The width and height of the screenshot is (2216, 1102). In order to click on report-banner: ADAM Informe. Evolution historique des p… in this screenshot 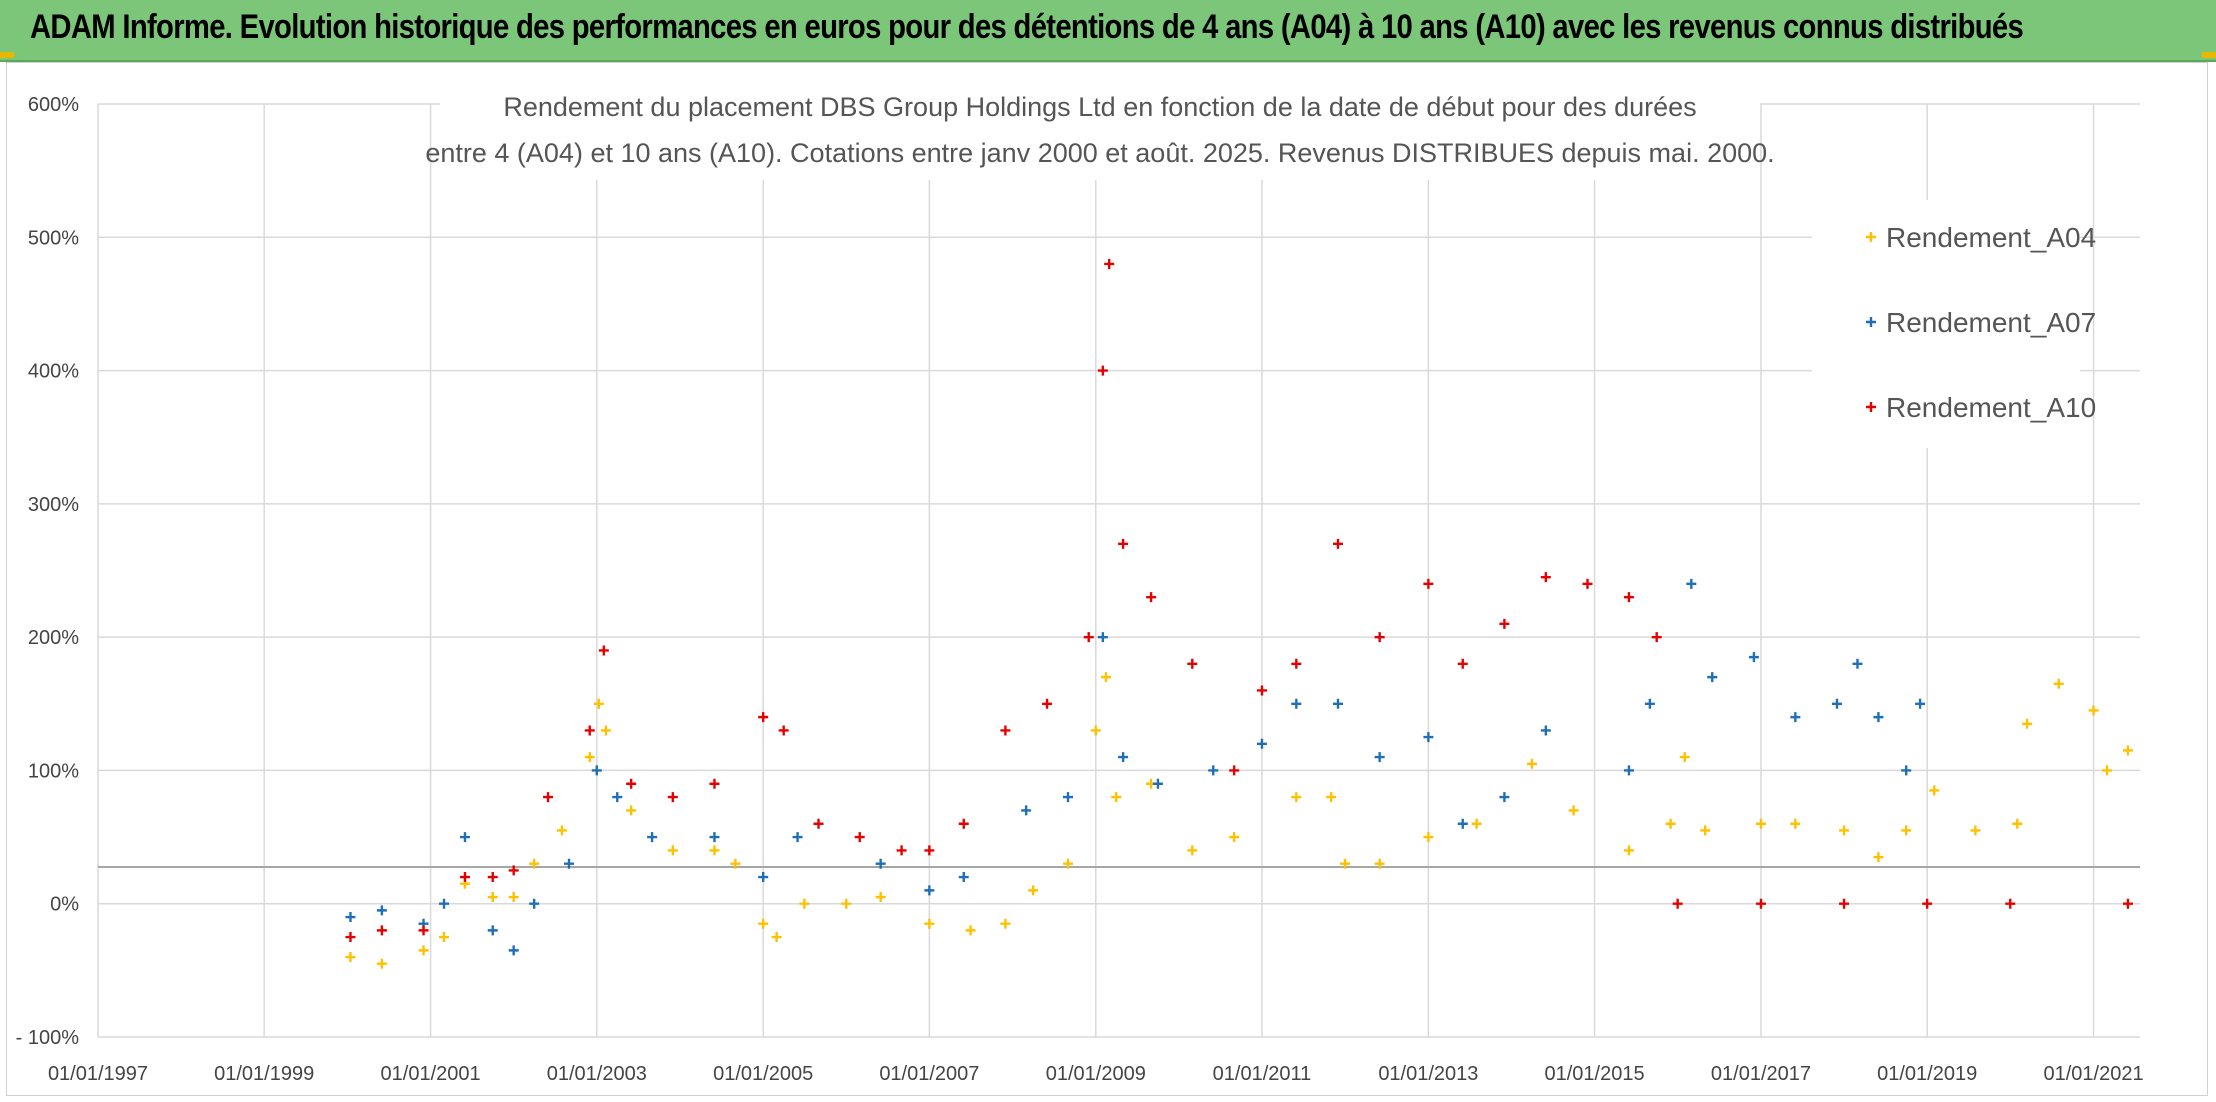, I will do `click(1108, 31)`.